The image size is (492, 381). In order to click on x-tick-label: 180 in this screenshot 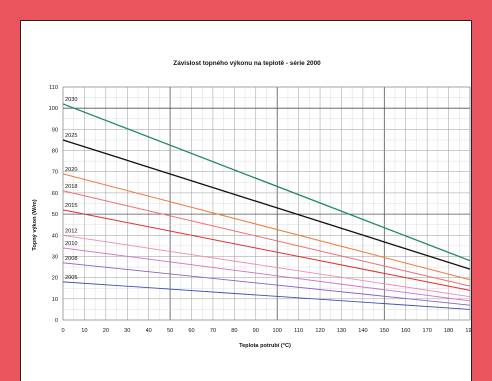, I will do `click(448, 331)`.